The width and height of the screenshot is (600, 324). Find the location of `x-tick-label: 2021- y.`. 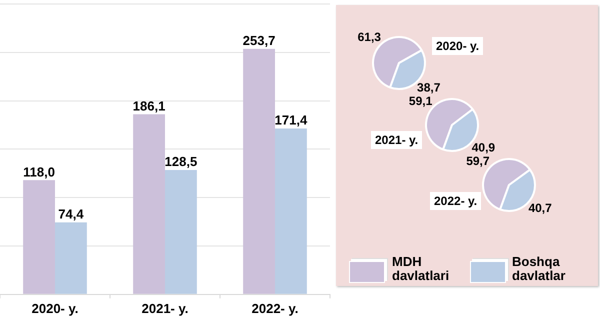

x-tick-label: 2021- y. is located at coordinates (165, 308).